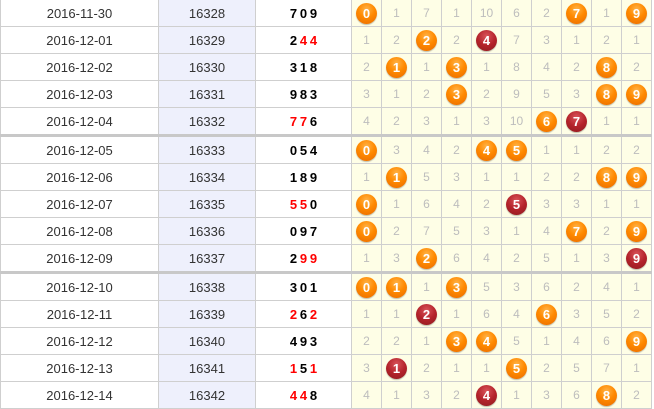 The width and height of the screenshot is (654, 409). I want to click on omission-count: 6, so click(516, 13).